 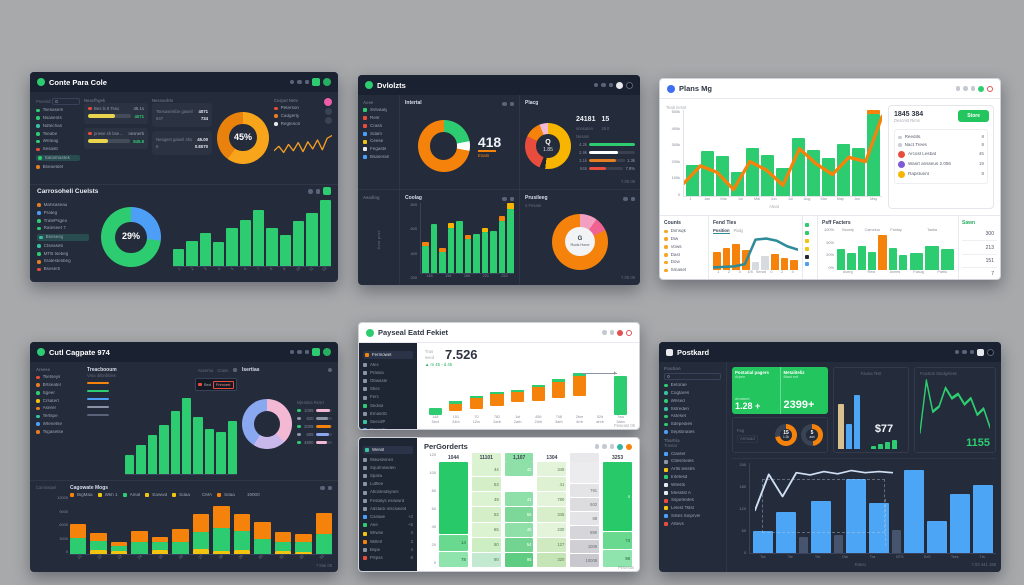 What do you see at coordinates (378, 110) in the screenshot?
I see `list-item: Svtvaaly` at bounding box center [378, 110].